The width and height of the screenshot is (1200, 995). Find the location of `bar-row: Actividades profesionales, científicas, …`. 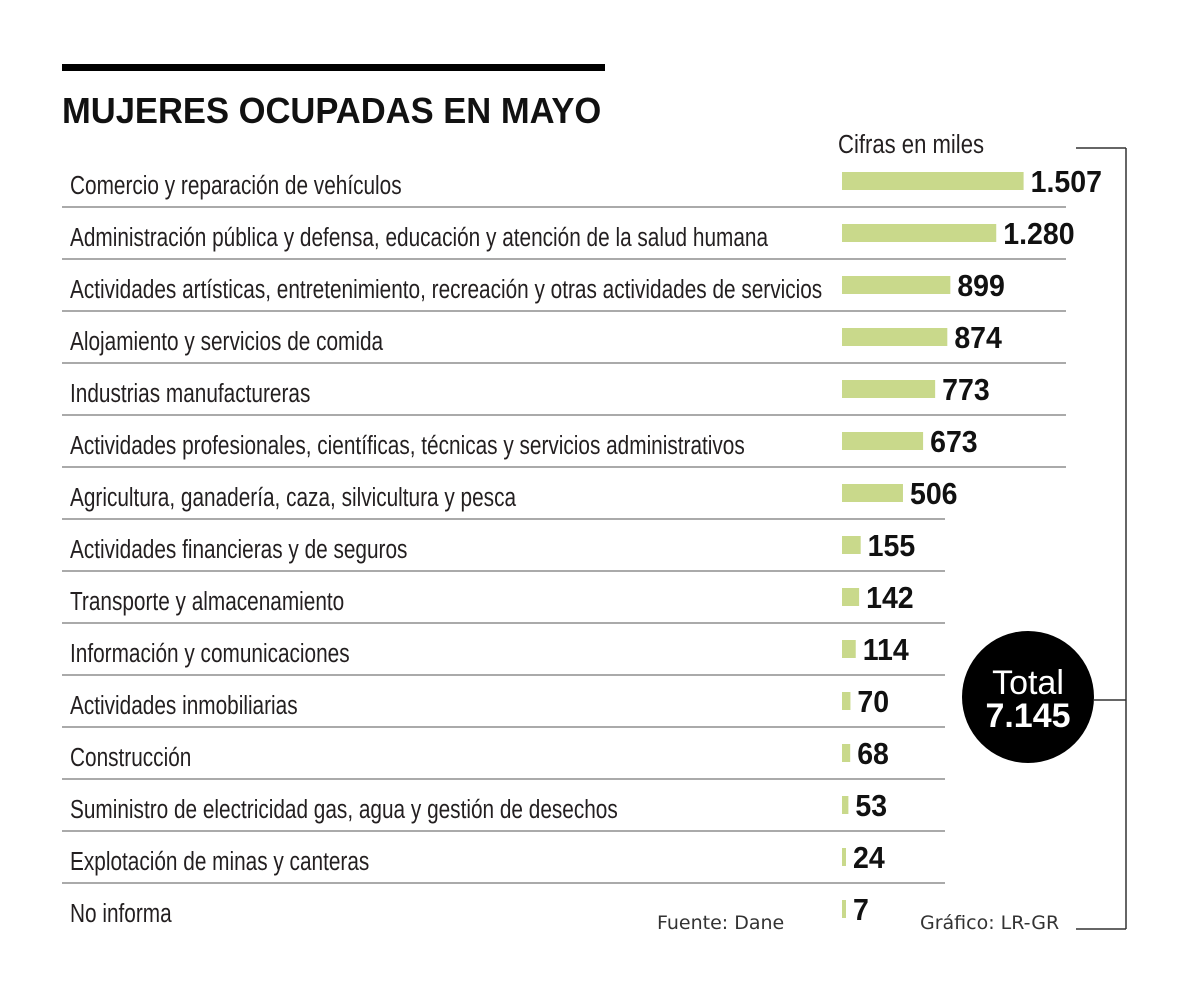

bar-row: Actividades profesionales, científicas, … is located at coordinates (564, 446).